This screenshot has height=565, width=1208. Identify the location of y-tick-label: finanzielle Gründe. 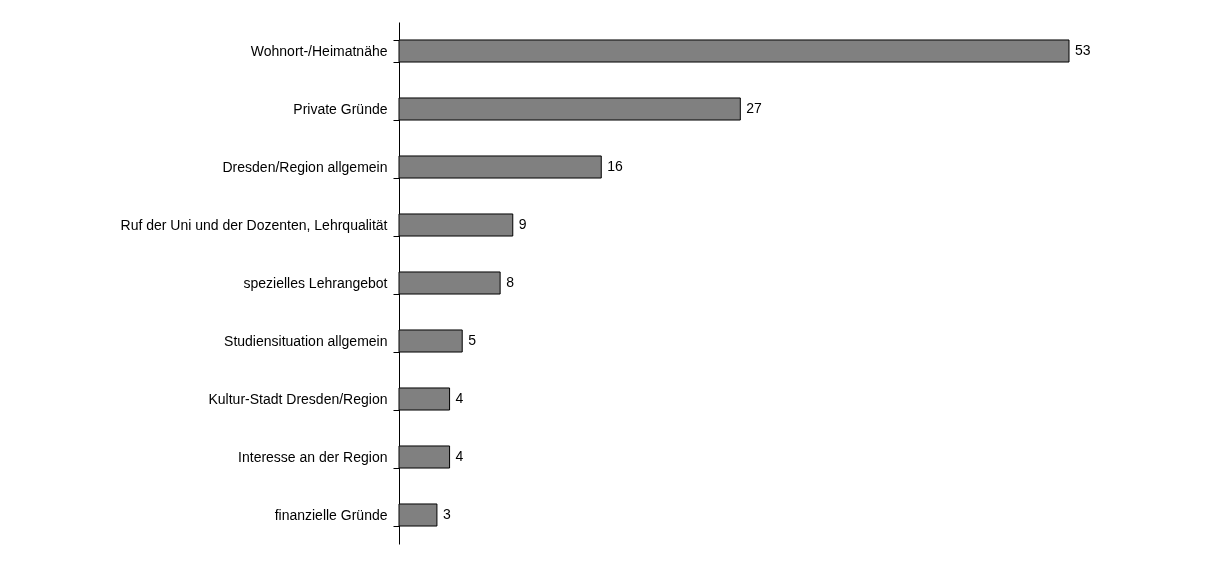
(331, 514).